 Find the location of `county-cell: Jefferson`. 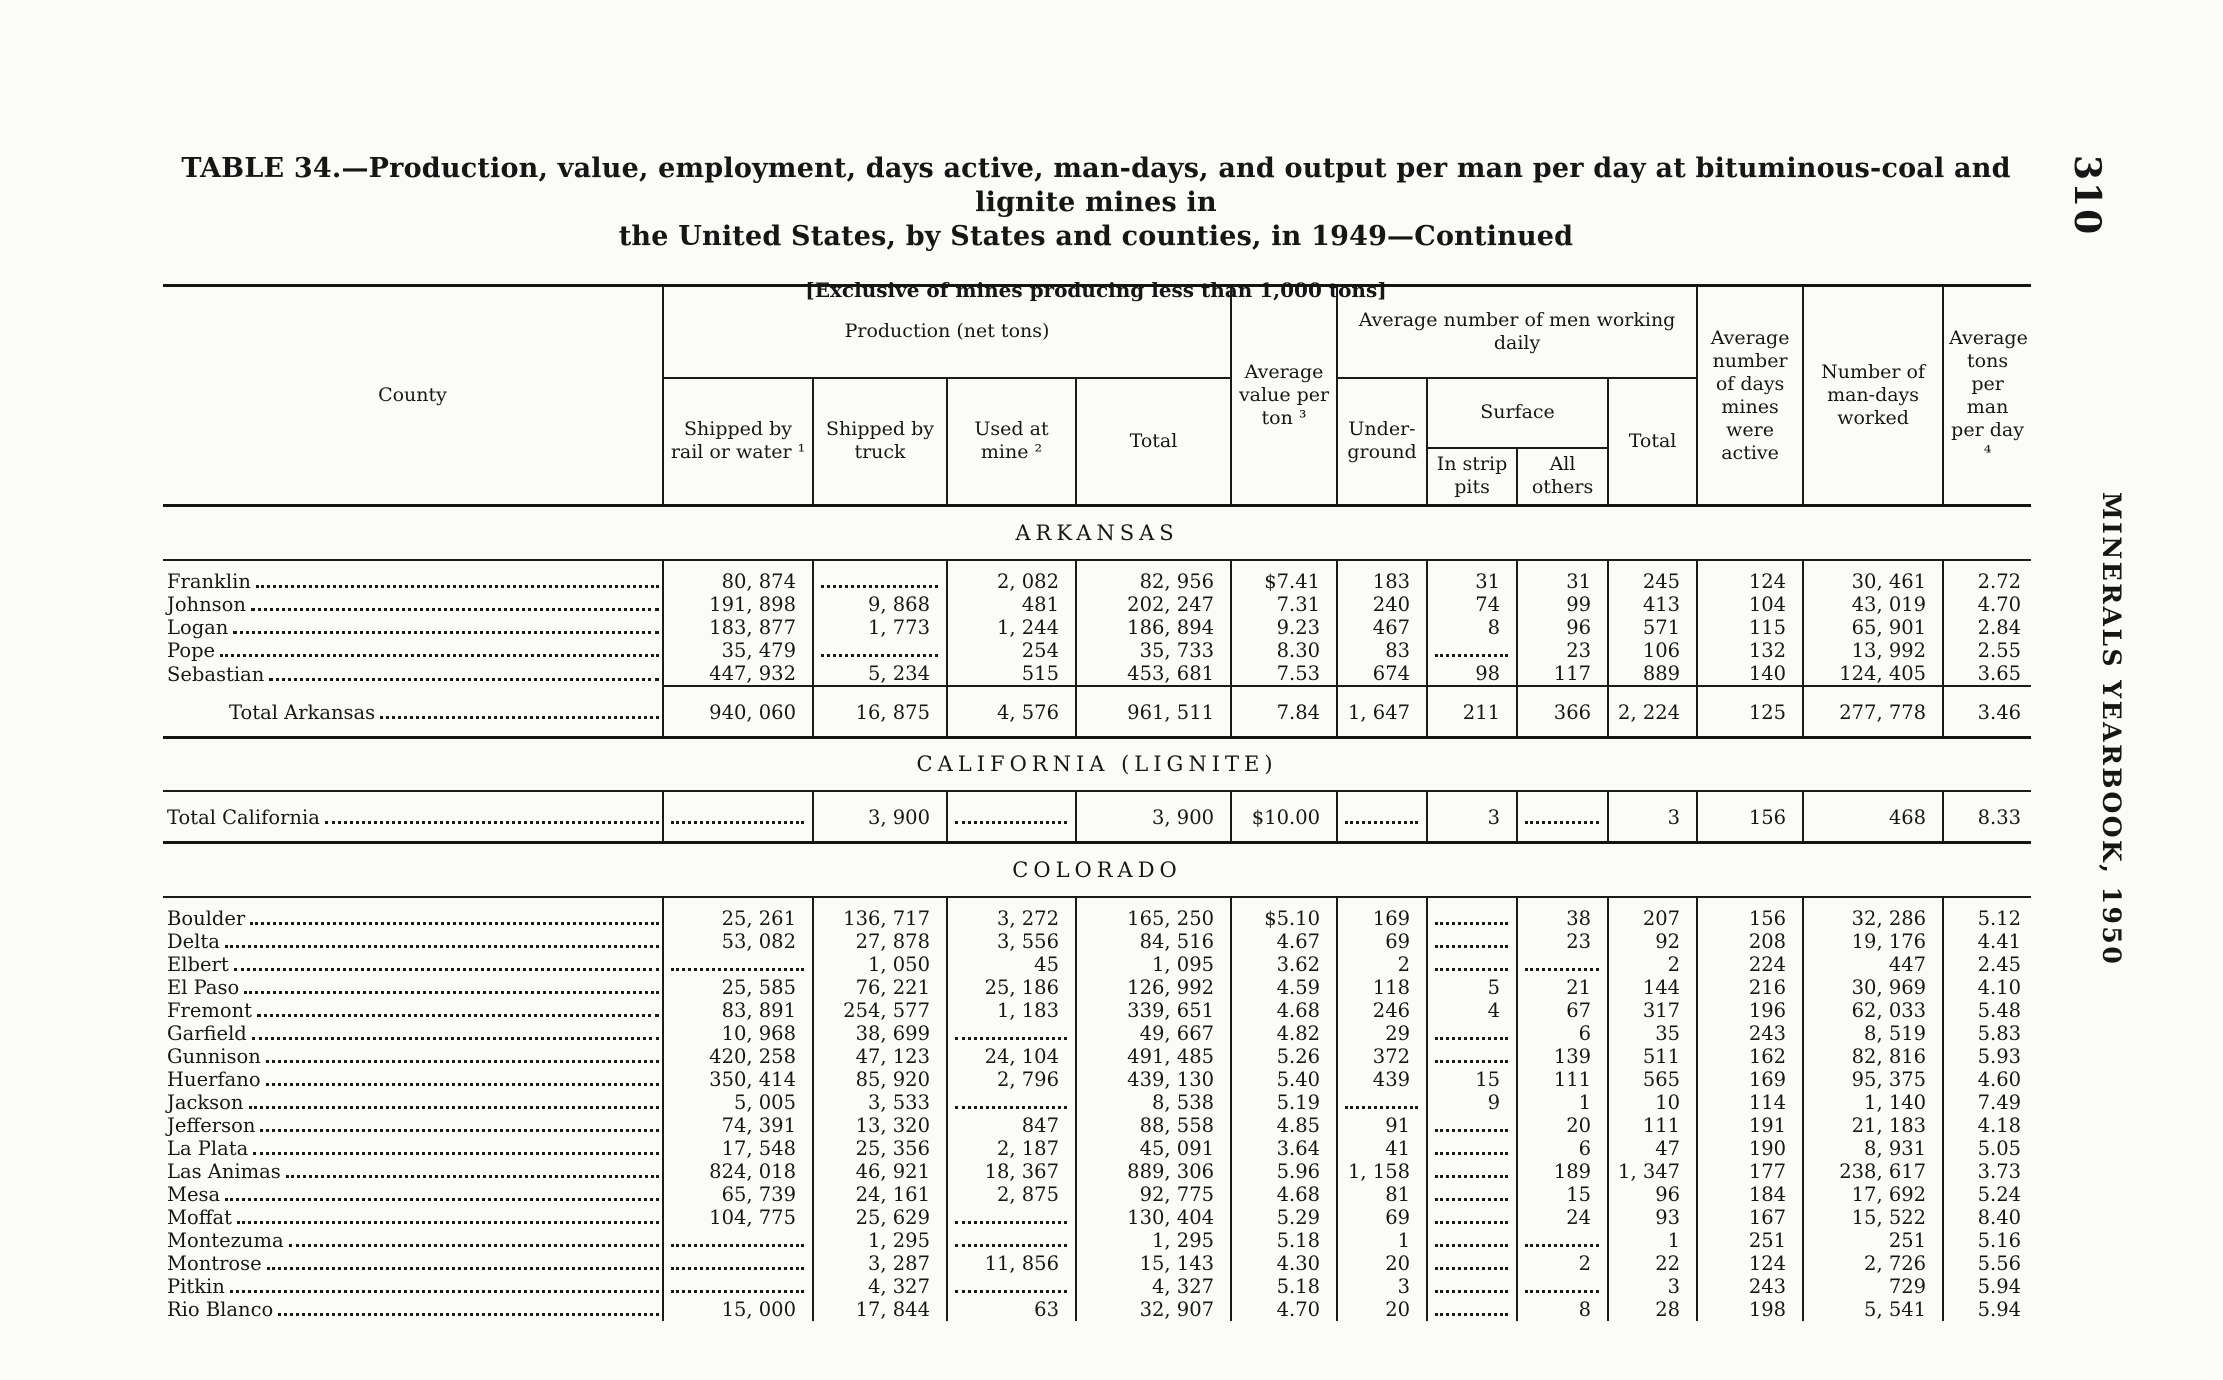

county-cell: Jefferson is located at coordinates (413, 1125).